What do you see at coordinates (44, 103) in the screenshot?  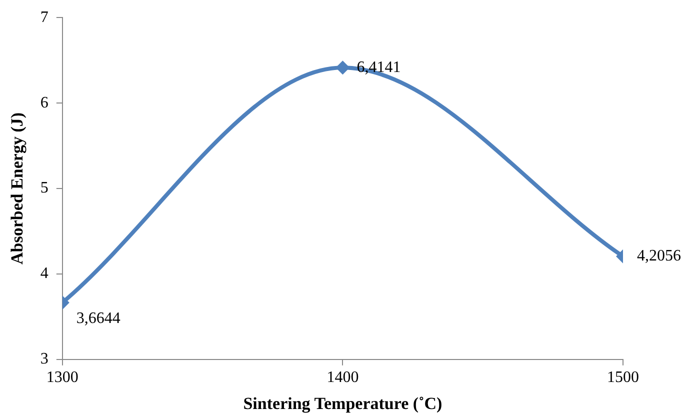 I see `y-tick-label: 6` at bounding box center [44, 103].